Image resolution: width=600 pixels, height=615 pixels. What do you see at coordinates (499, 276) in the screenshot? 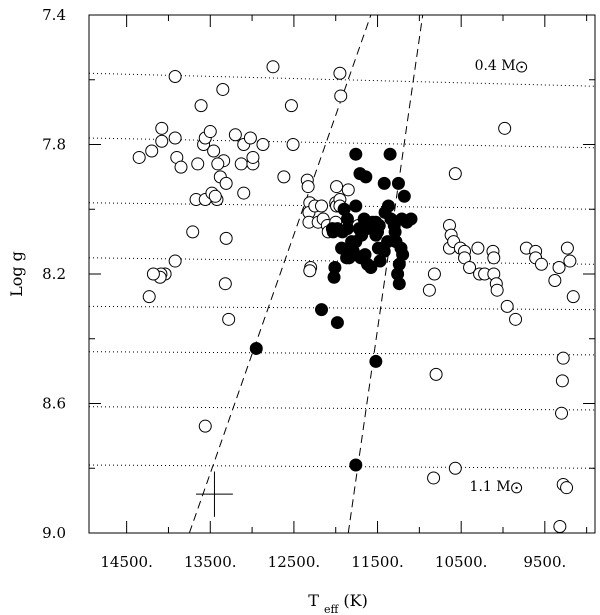
I see `mass-annotations: 0.4 M 1.1 M` at bounding box center [499, 276].